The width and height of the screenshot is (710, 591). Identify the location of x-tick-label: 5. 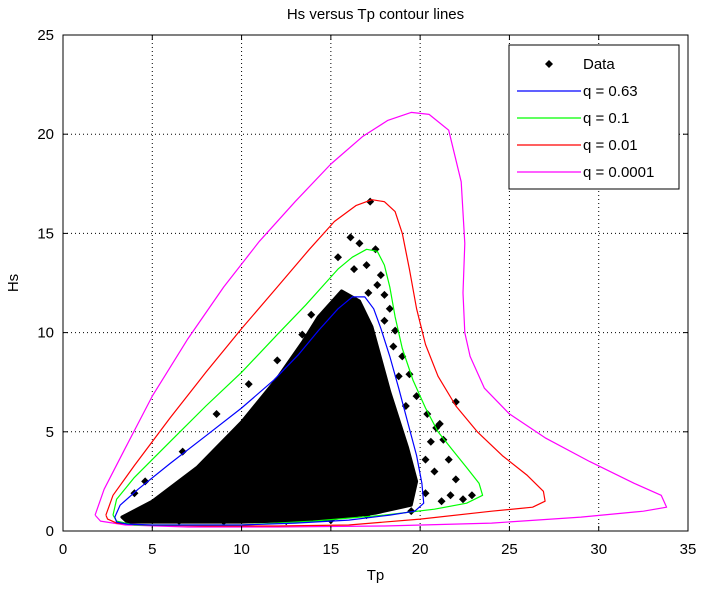
(152, 549).